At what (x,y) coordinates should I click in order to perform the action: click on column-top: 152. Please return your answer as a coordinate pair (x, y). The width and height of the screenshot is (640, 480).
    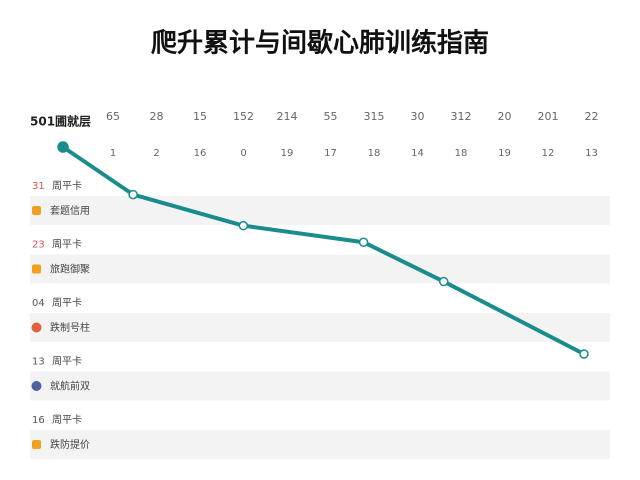
    Looking at the image, I should click on (243, 116).